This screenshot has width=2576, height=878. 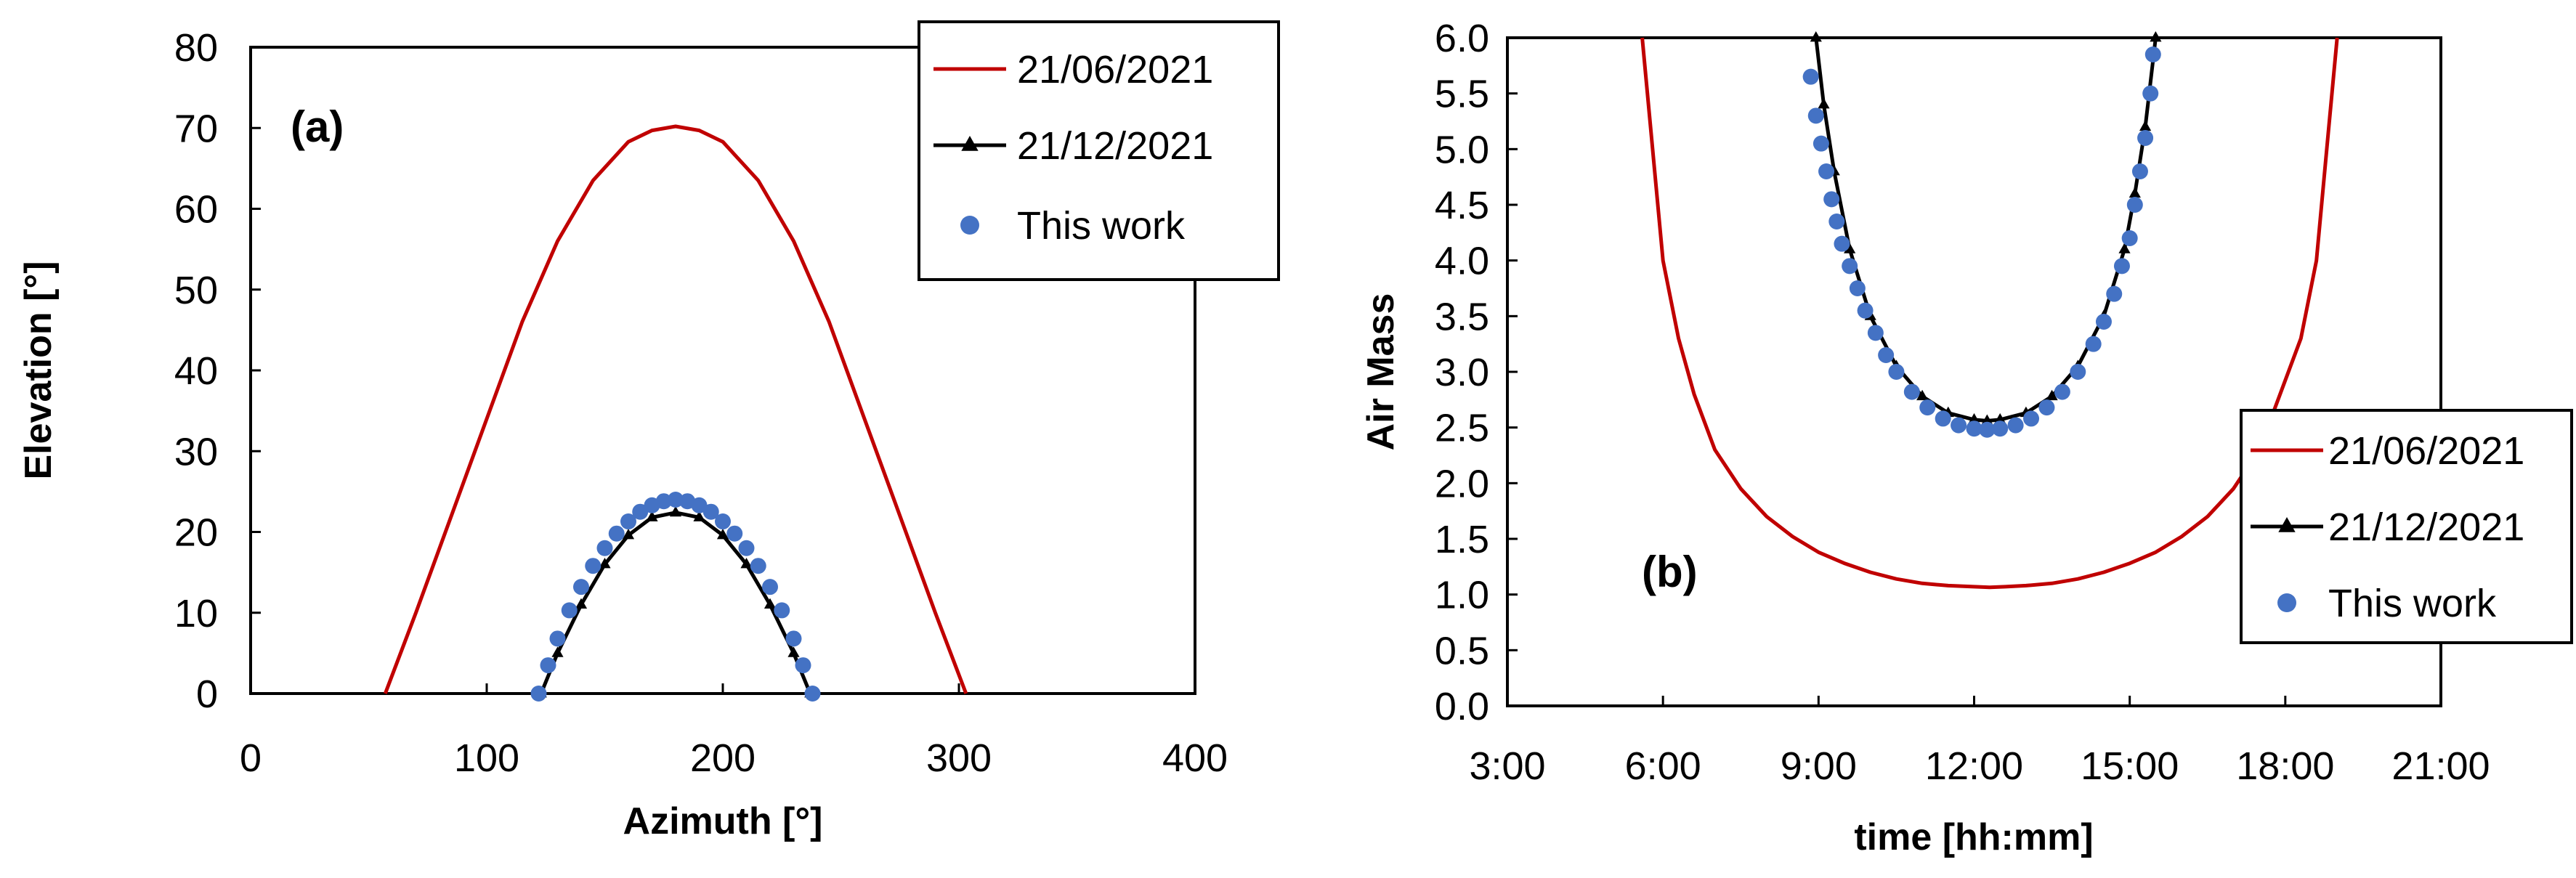 What do you see at coordinates (959, 758) in the screenshot?
I see `x-tick-label: 300` at bounding box center [959, 758].